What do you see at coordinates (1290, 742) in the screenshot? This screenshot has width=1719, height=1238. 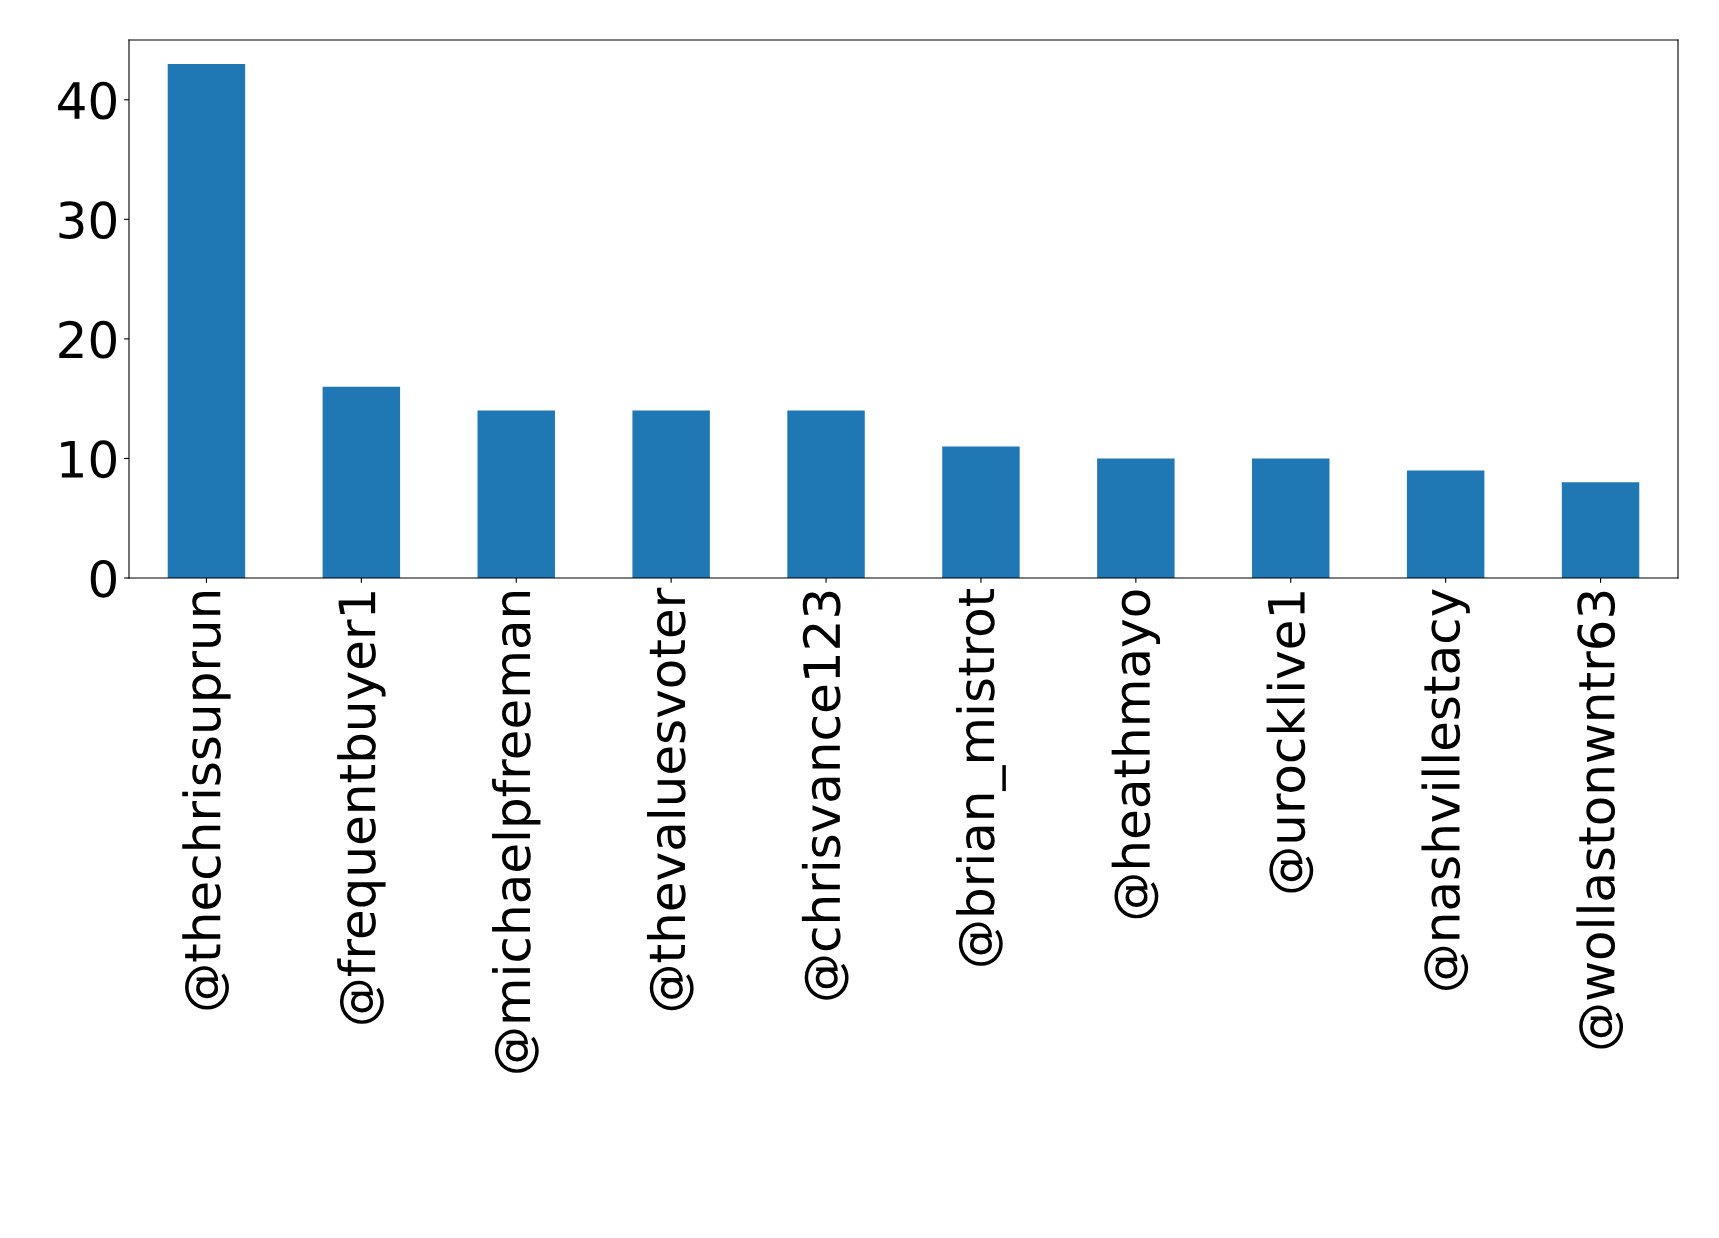 I see `x-tick-label: @urocklive1` at bounding box center [1290, 742].